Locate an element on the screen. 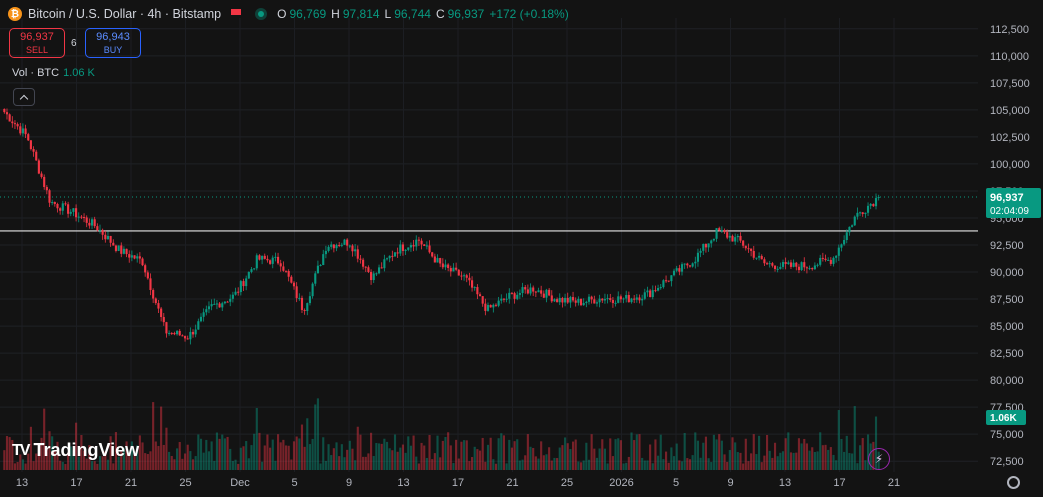  symbol-title: Bitcoin / U.S. Dollar · 4h · Bitstamp is located at coordinates (125, 14).